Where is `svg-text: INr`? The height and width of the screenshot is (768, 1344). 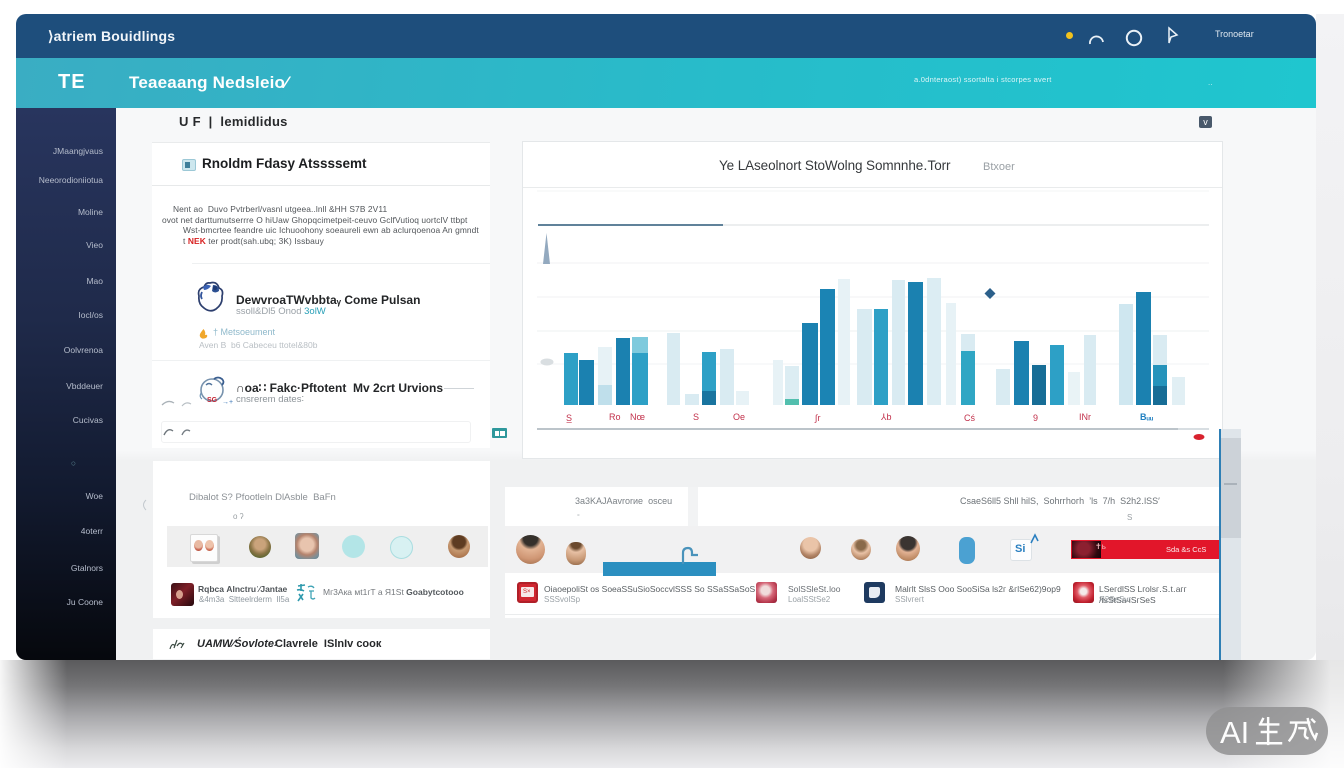 svg-text: INr is located at coordinates (1085, 417).